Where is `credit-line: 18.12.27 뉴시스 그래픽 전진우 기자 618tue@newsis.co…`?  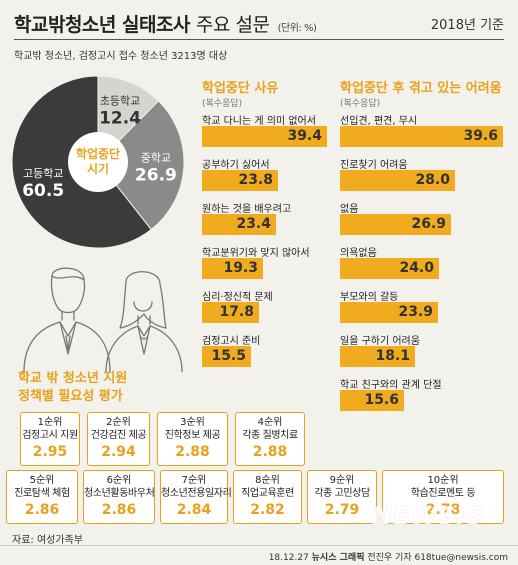
credit-line: 18.12.27 뉴시스 그래픽 전진우 기자 618tue@newsis.co… is located at coordinates (388, 556).